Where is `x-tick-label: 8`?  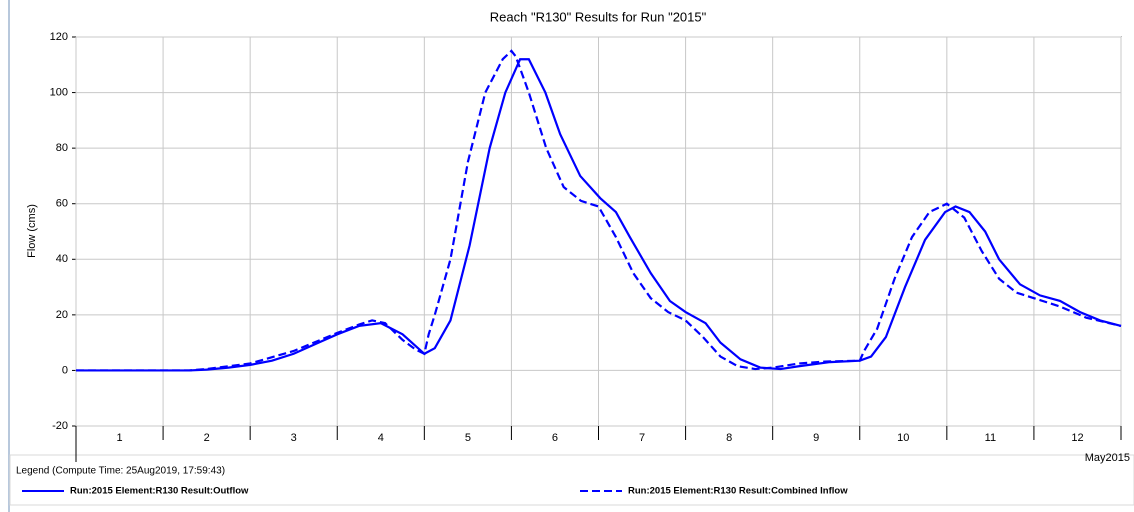 x-tick-label: 8 is located at coordinates (729, 438).